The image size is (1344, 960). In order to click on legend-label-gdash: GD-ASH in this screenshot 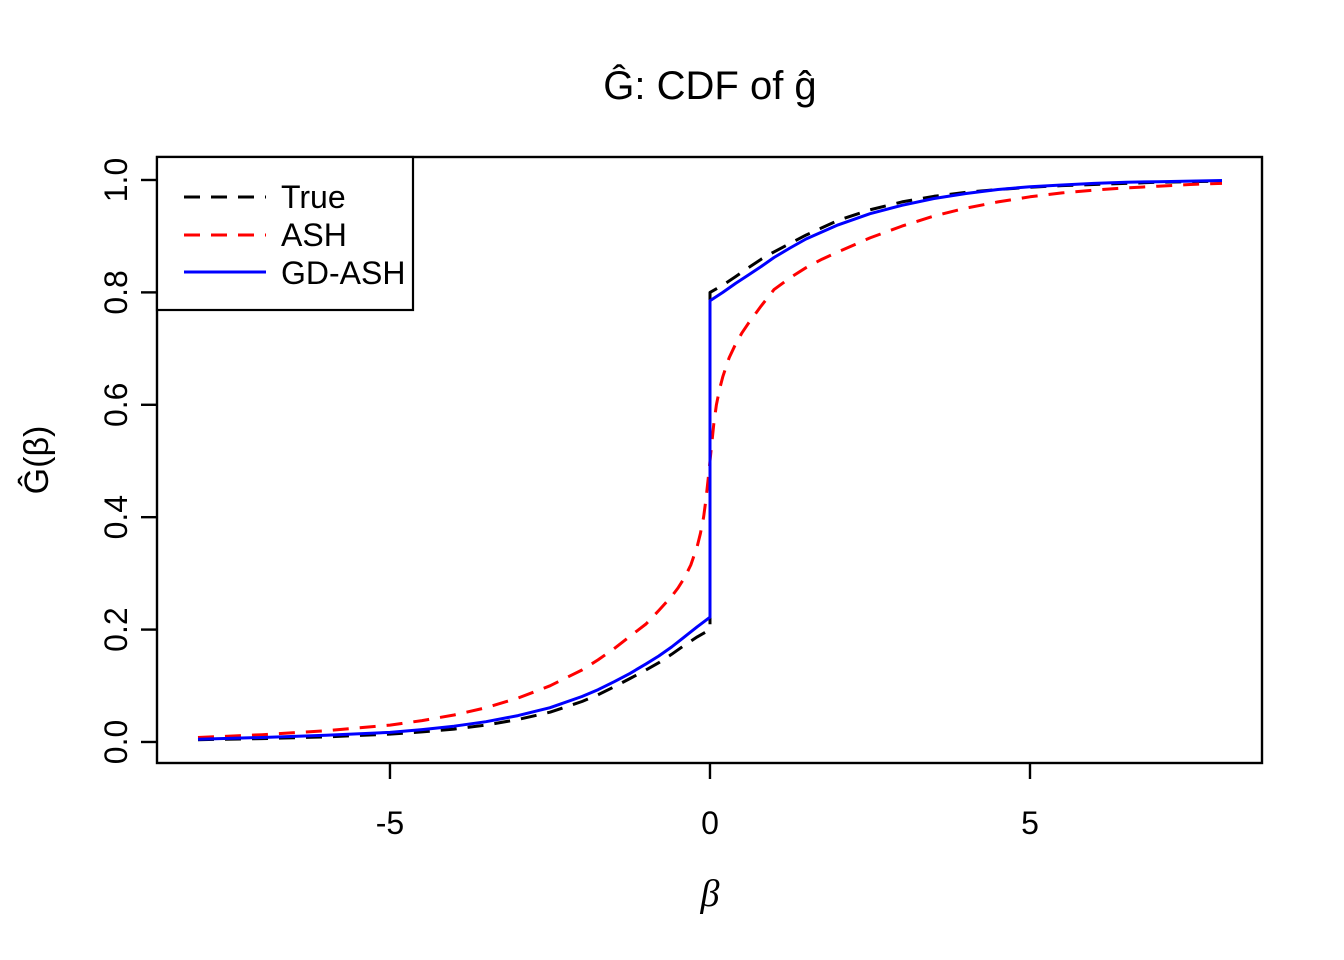, I will do `click(343, 273)`.